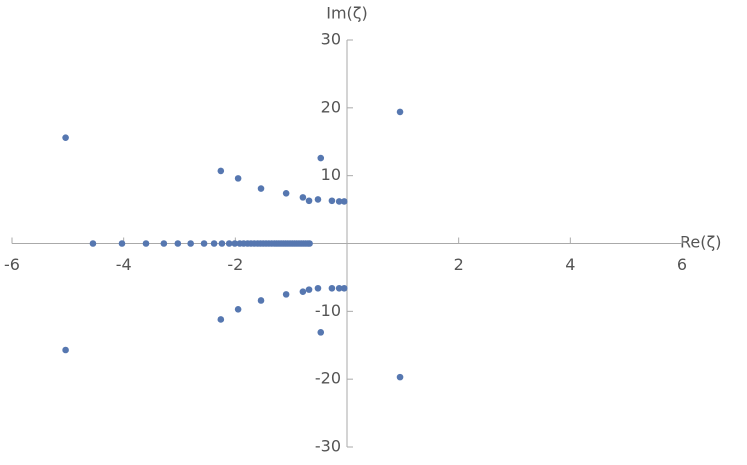 Image resolution: width=747 pixels, height=465 pixels. I want to click on x-tick-label: 4, so click(570, 264).